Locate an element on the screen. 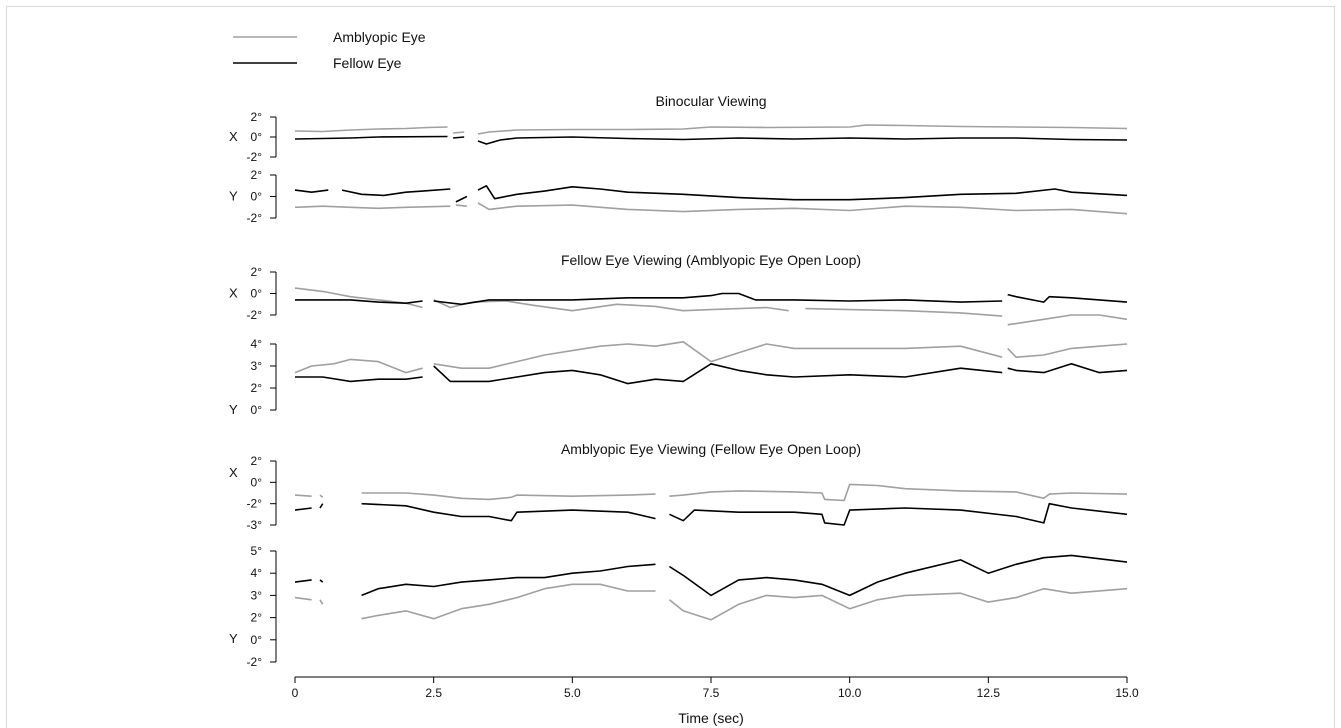 This screenshot has height=728, width=1341. trace-fellow-eye-p1-x-seg3 is located at coordinates (802, 140).